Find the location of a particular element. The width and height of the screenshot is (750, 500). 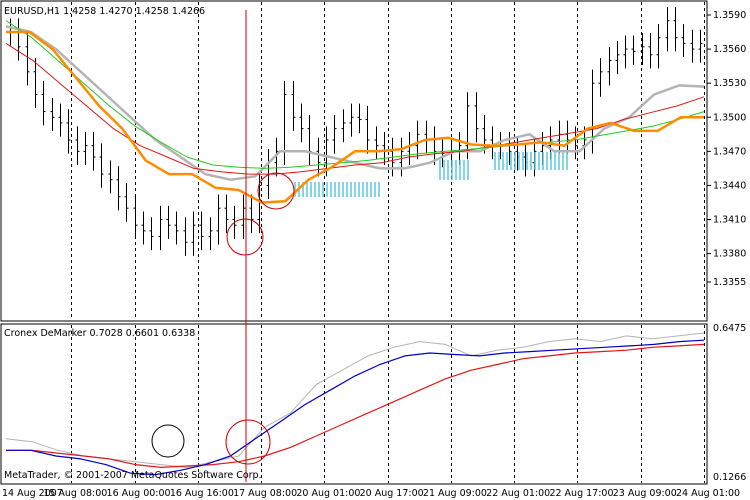

x-tick-label: 23 Aug 09:00 is located at coordinates (645, 493).